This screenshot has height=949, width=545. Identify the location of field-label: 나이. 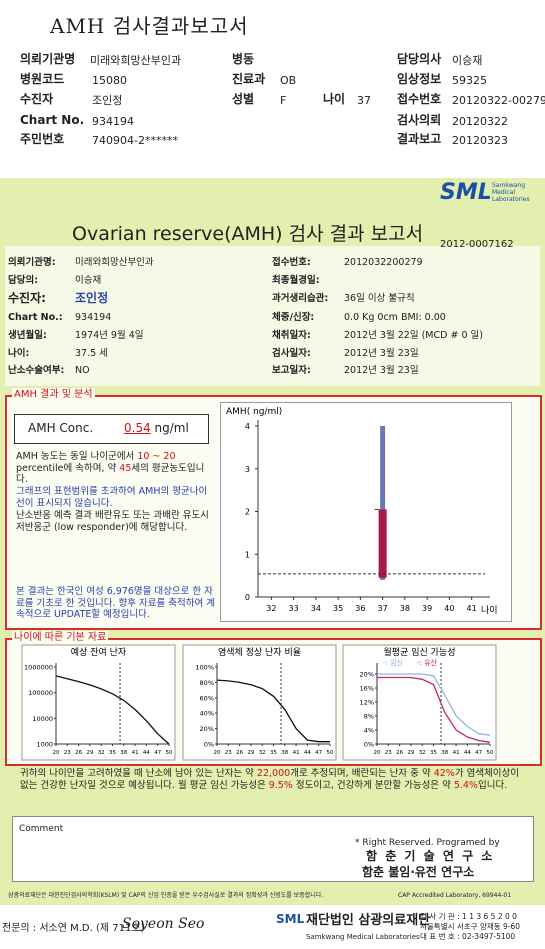
(334, 99).